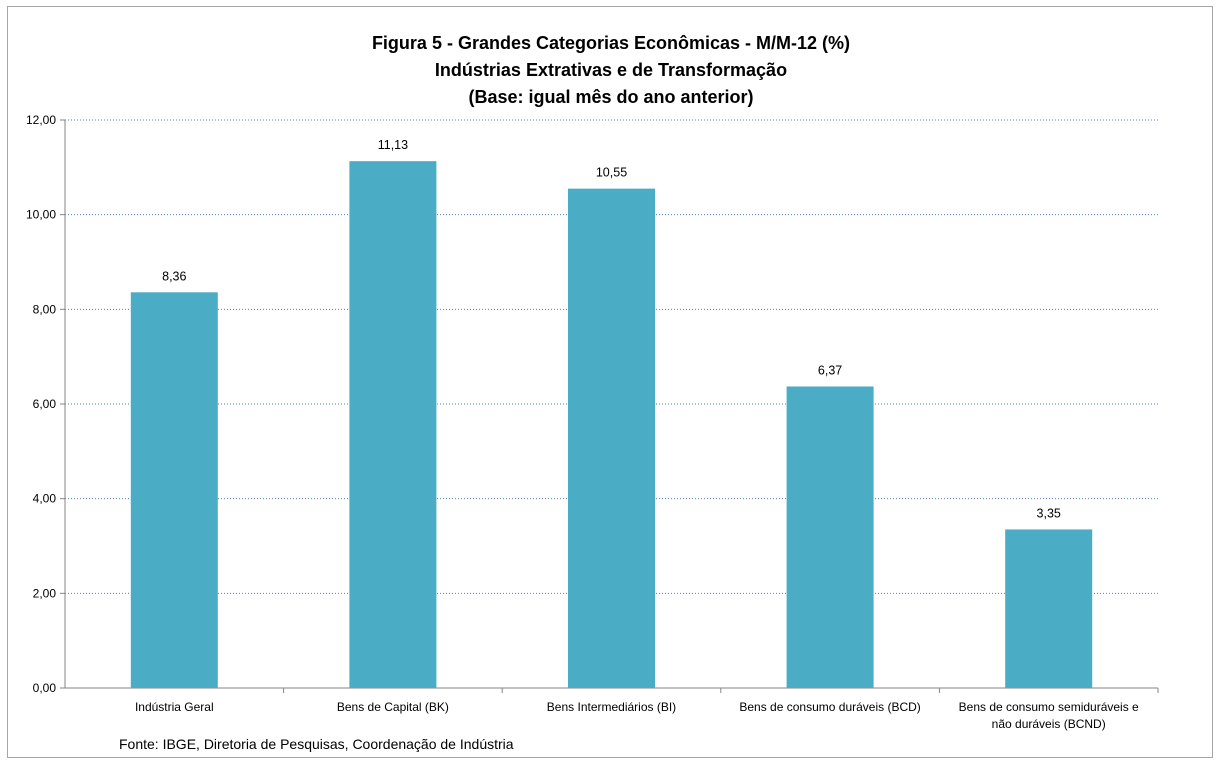  What do you see at coordinates (45, 309) in the screenshot?
I see `y-tick-label: 8,00` at bounding box center [45, 309].